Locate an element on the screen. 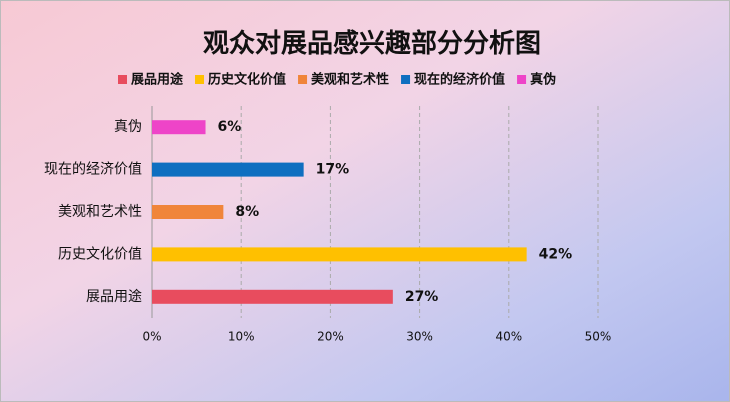 Image resolution: width=730 pixels, height=402 pixels. legend-label: 历史文化价值 is located at coordinates (247, 80).